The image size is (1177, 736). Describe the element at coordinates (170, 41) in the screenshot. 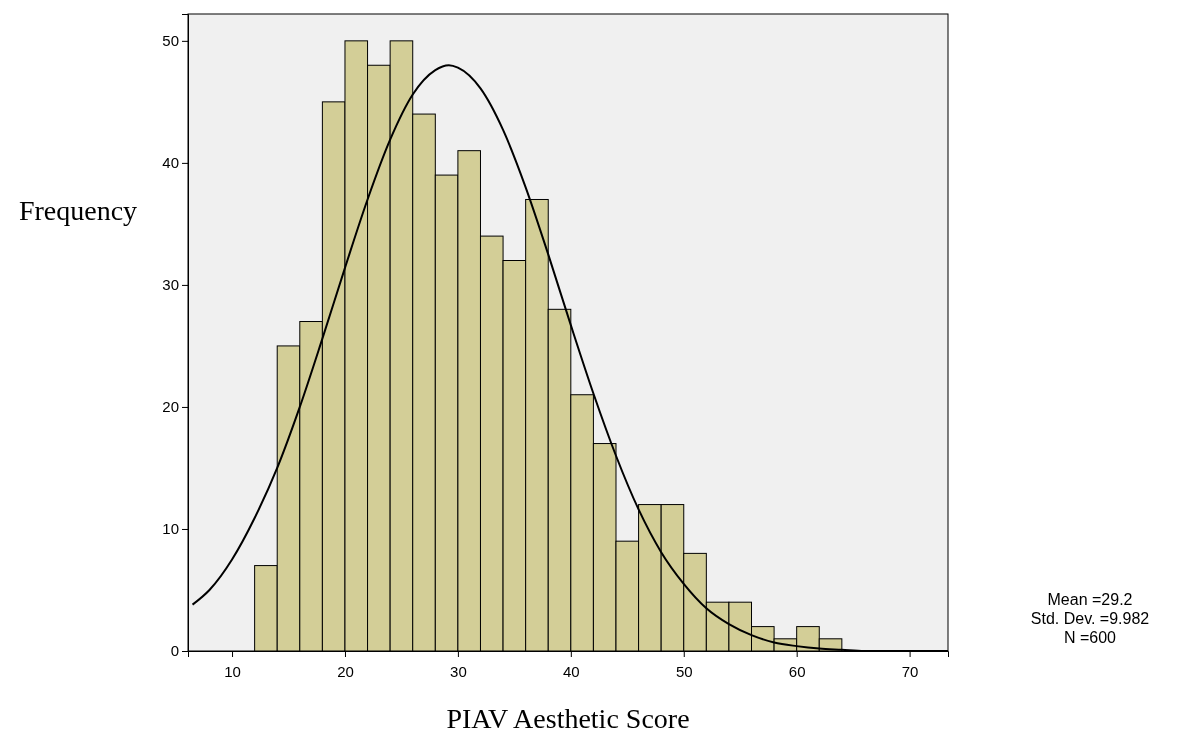

I see `y-tick-label: 50` at that location.